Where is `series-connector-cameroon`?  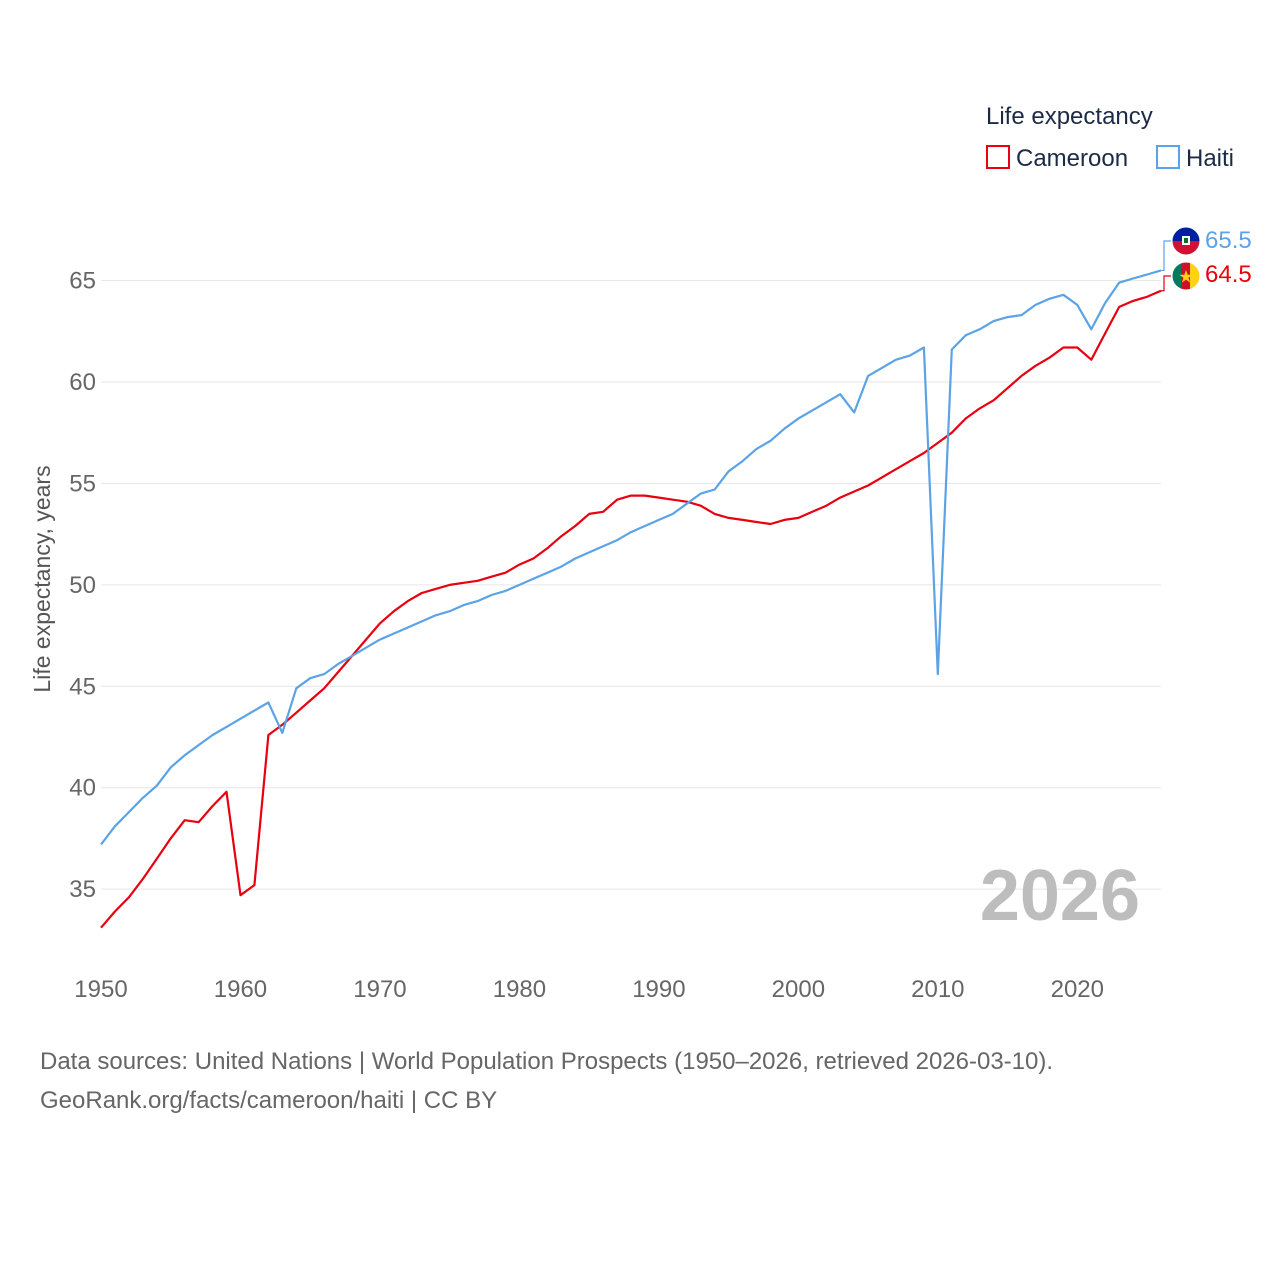
series-connector-cameroon is located at coordinates (1166, 283).